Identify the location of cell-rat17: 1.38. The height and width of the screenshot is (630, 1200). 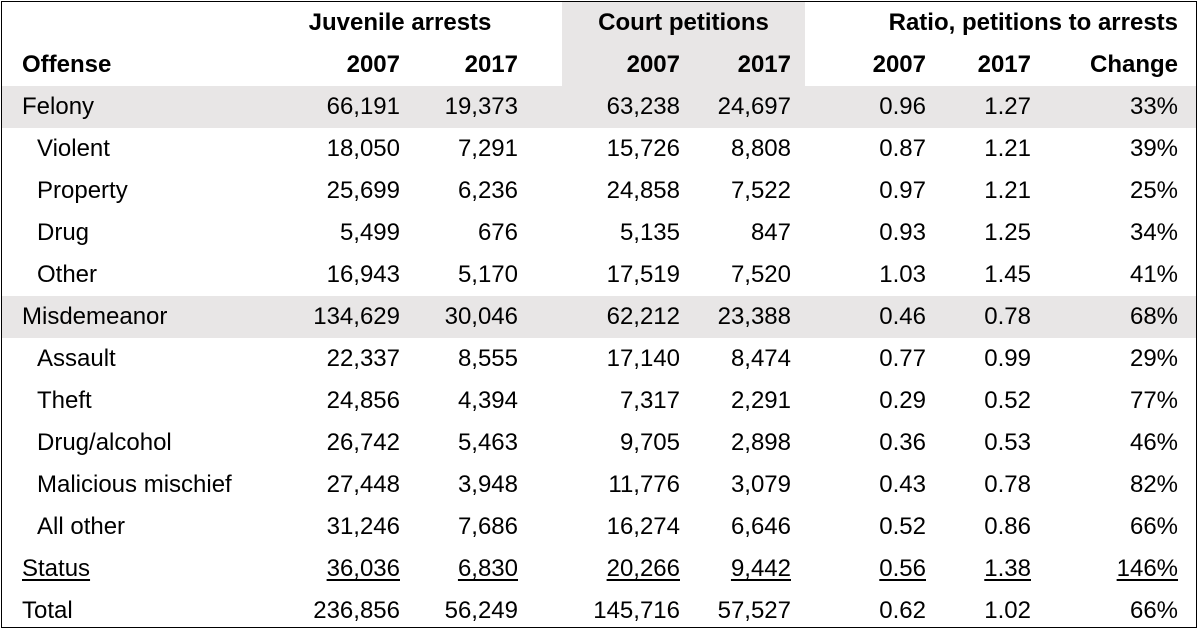
(992, 569).